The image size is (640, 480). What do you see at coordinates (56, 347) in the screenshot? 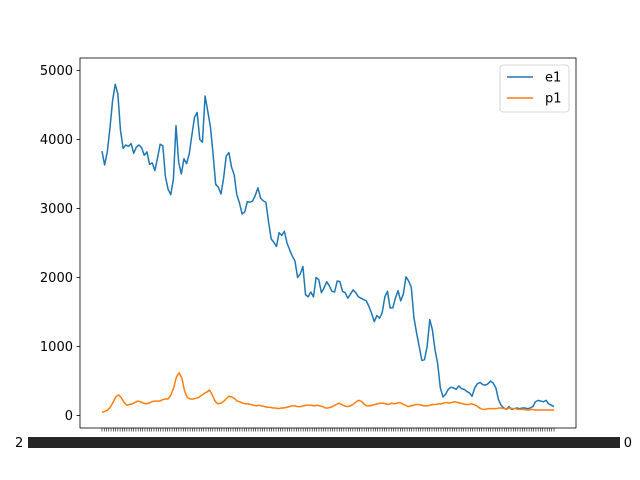
I see `y-tick-label: 1000` at bounding box center [56, 347].